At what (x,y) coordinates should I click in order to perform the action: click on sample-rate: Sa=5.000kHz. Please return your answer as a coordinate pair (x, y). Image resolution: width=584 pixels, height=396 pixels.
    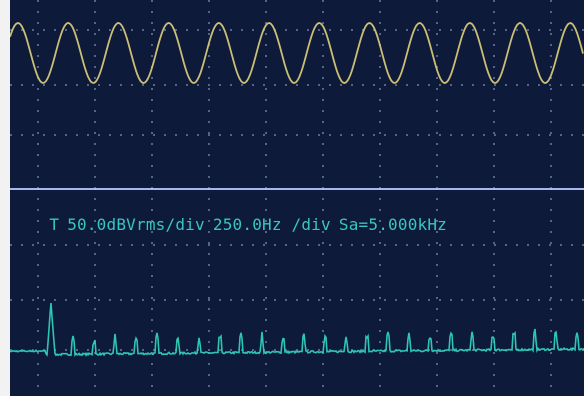
    Looking at the image, I should click on (393, 224).